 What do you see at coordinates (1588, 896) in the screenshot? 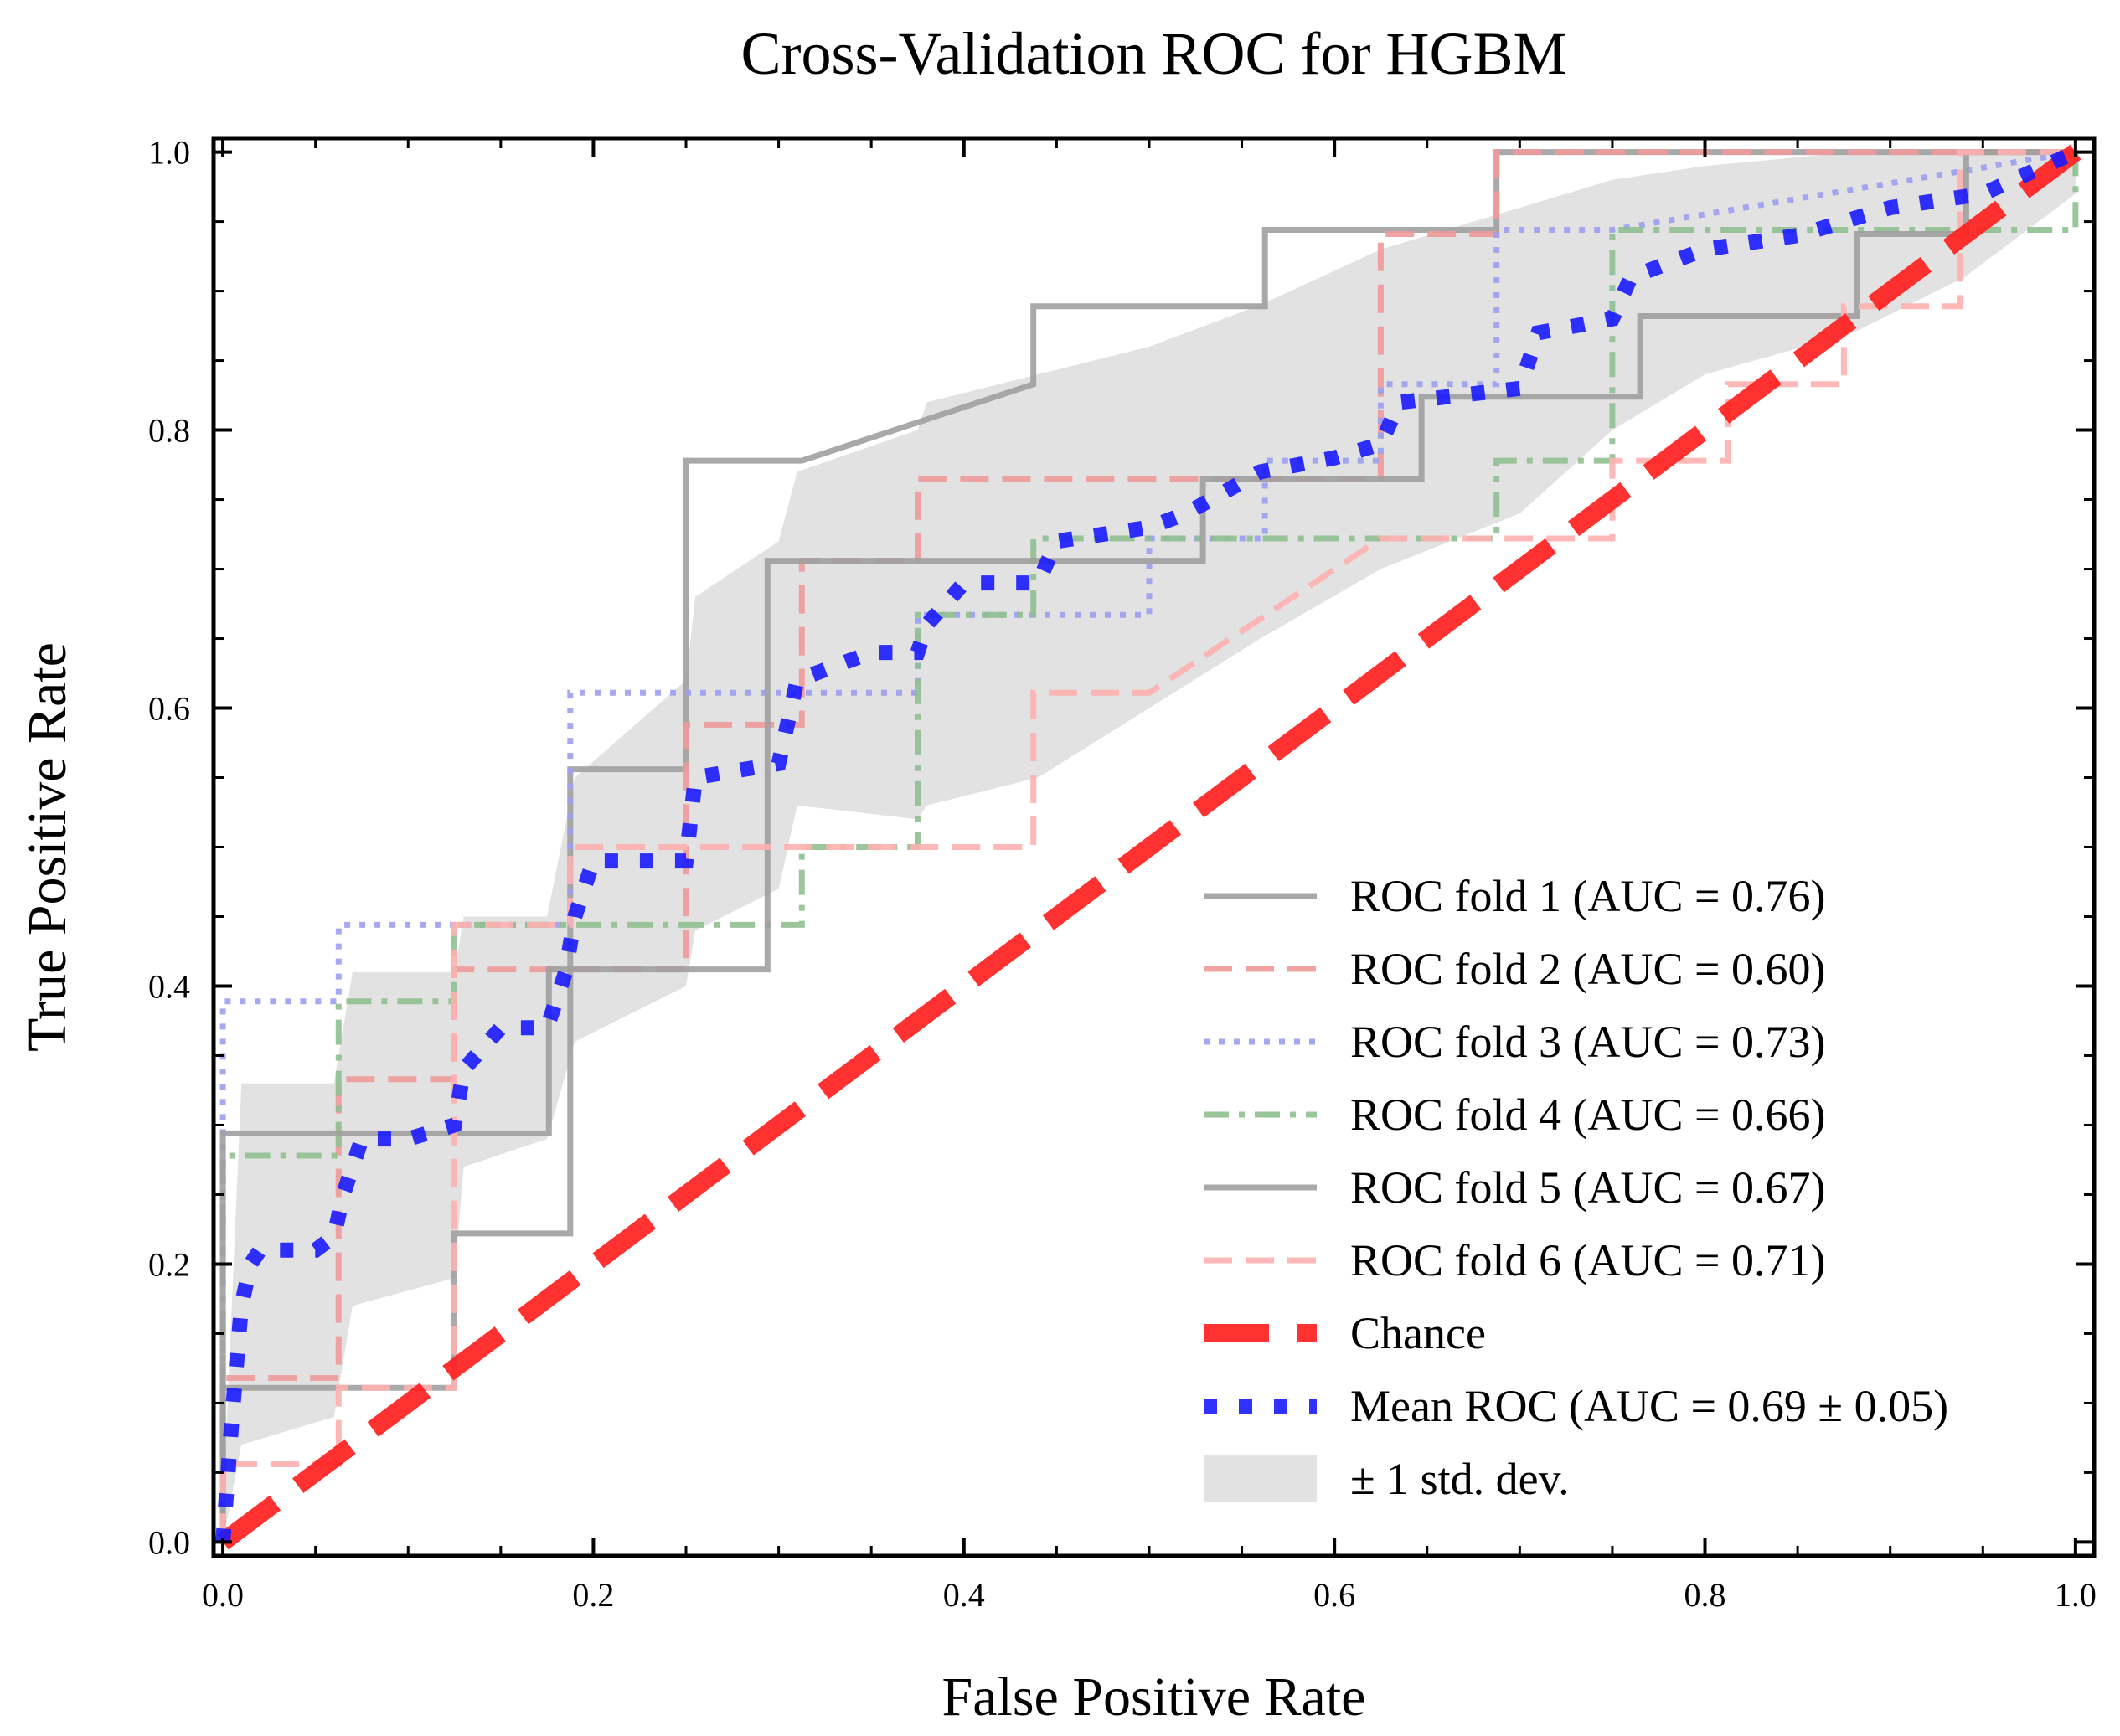
I see `legend-label: ROC fold 1 (AUC = 0.76)` at bounding box center [1588, 896].